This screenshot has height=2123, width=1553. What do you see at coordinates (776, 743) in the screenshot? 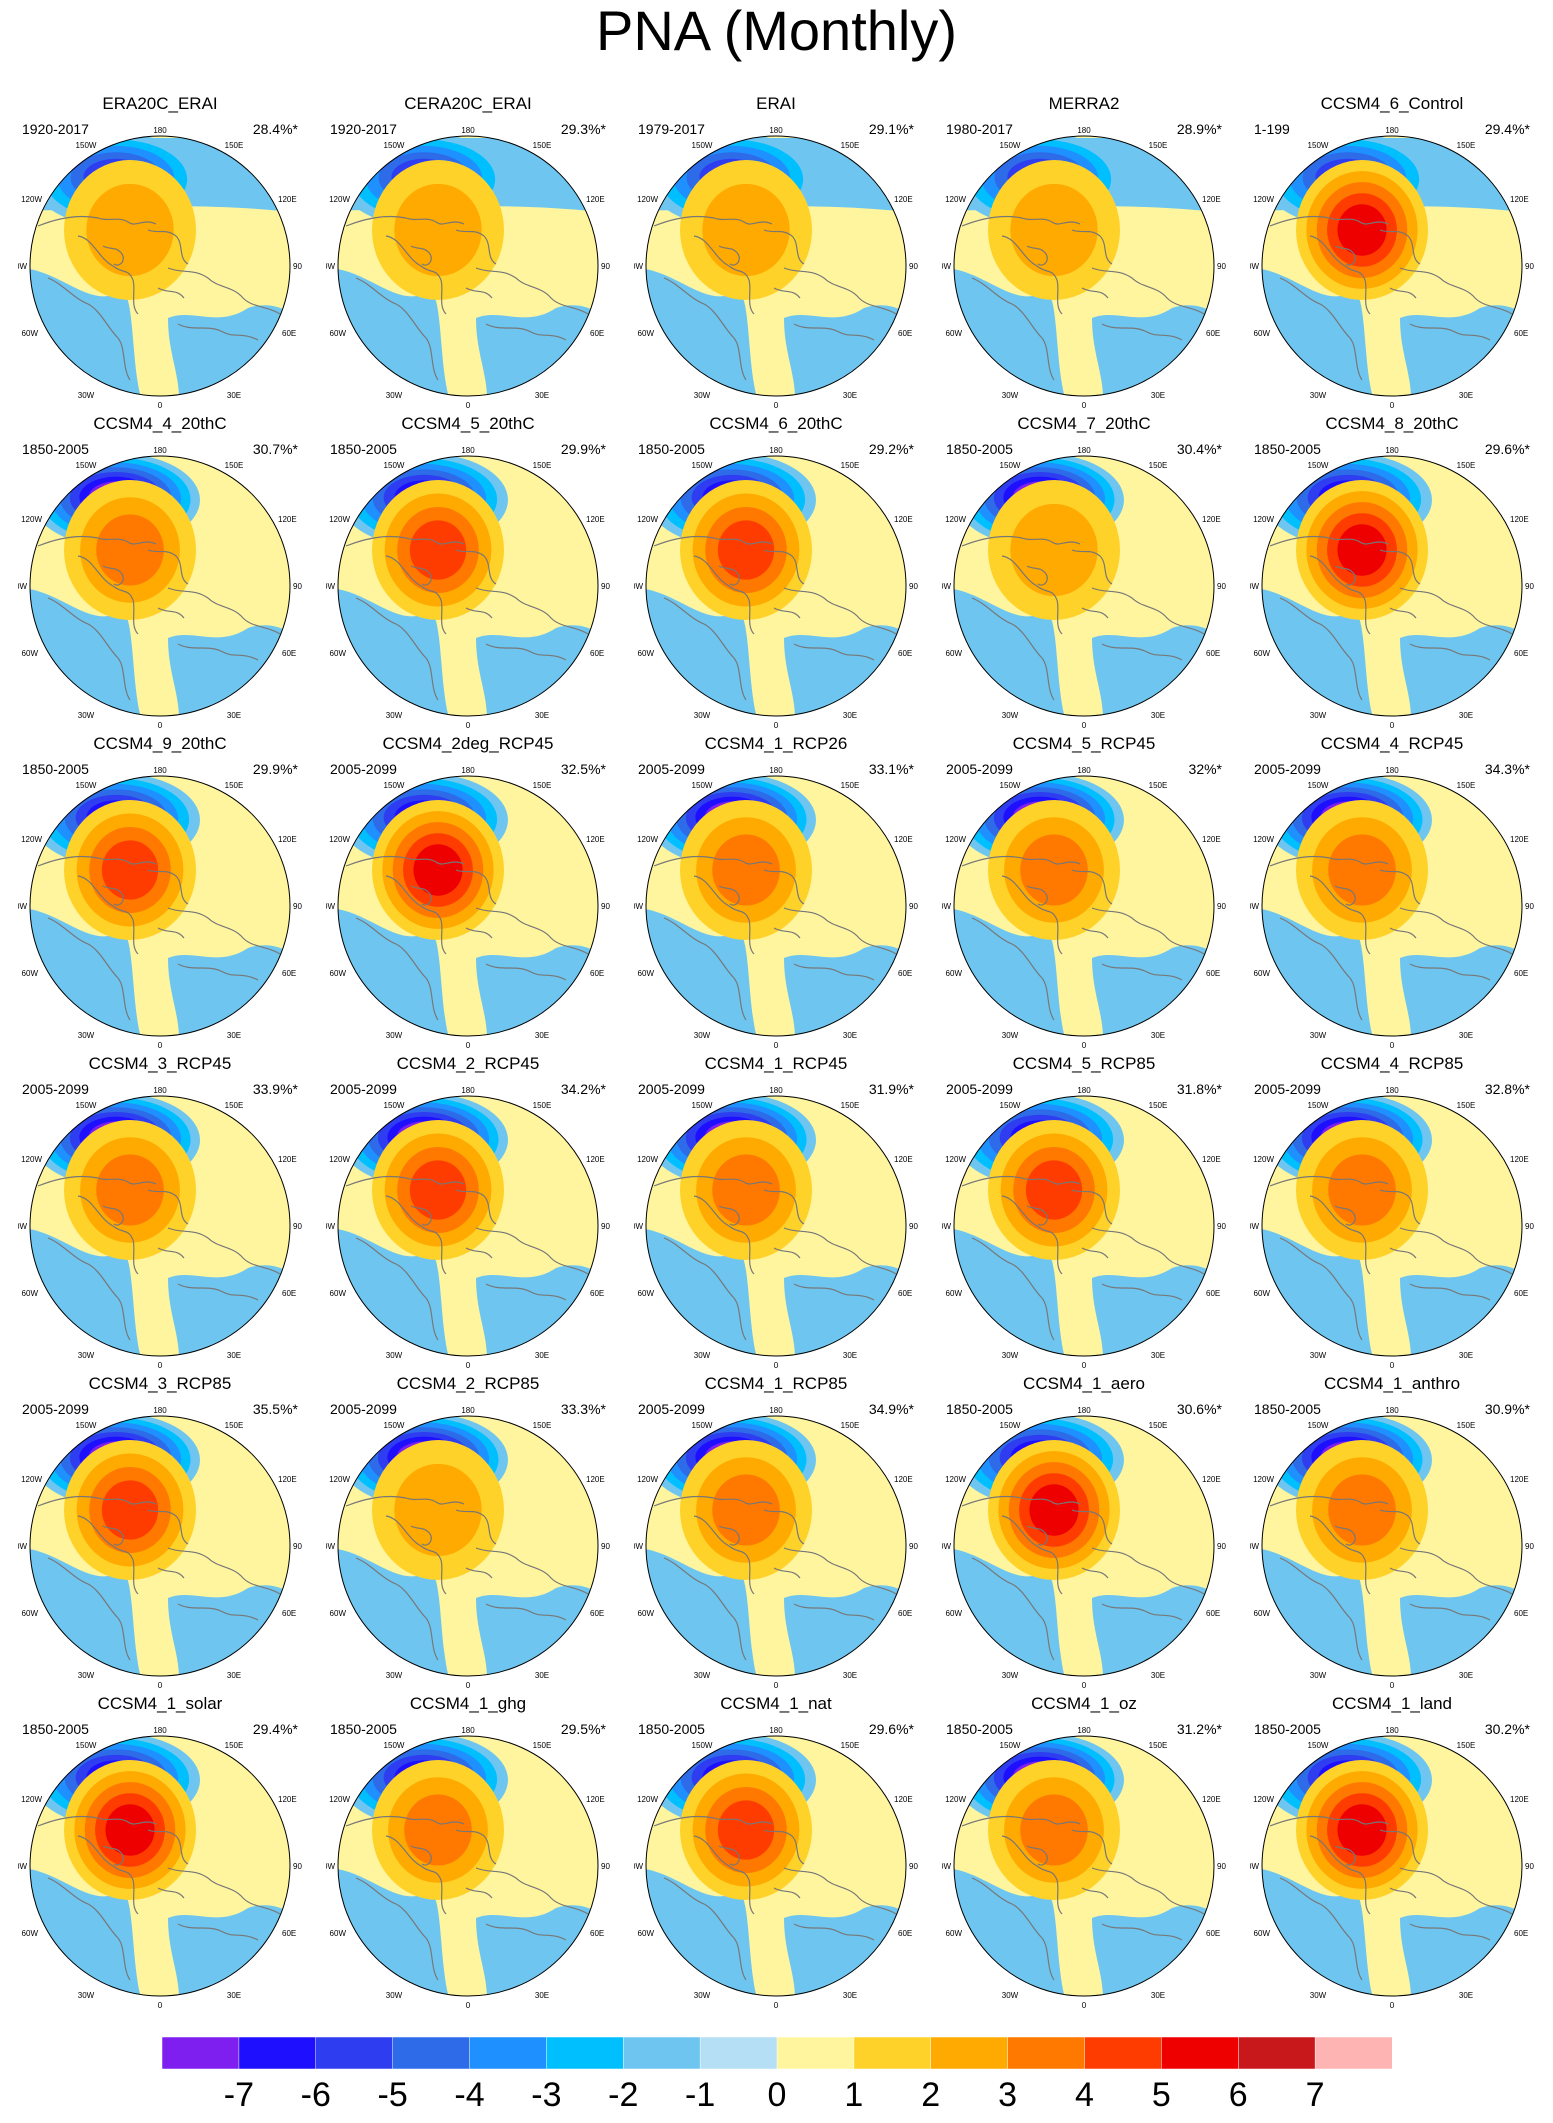
I see `panel-title: CCSM4_1_RCP26` at bounding box center [776, 743].